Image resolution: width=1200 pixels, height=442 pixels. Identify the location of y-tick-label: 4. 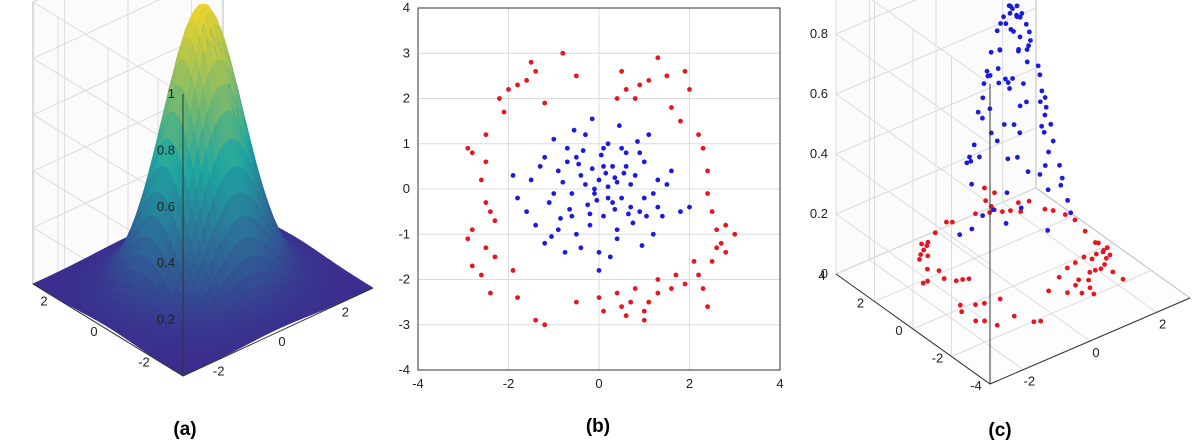
(821, 275).